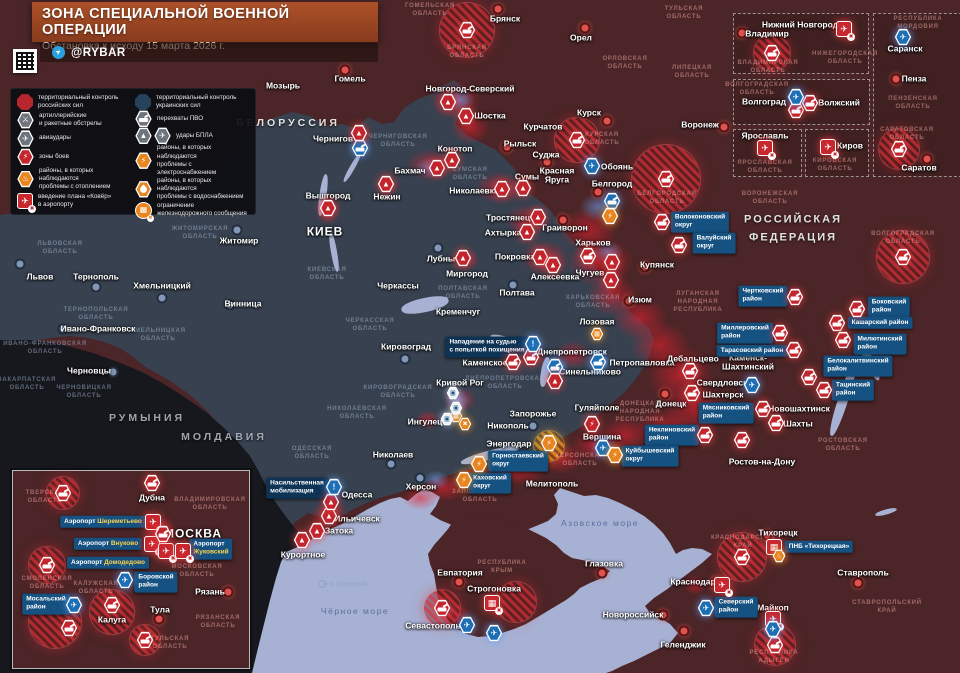 Image resolution: width=960 pixels, height=673 pixels. Describe the element at coordinates (458, 311) in the screenshot. I see `city-label: Кременчуг` at that location.